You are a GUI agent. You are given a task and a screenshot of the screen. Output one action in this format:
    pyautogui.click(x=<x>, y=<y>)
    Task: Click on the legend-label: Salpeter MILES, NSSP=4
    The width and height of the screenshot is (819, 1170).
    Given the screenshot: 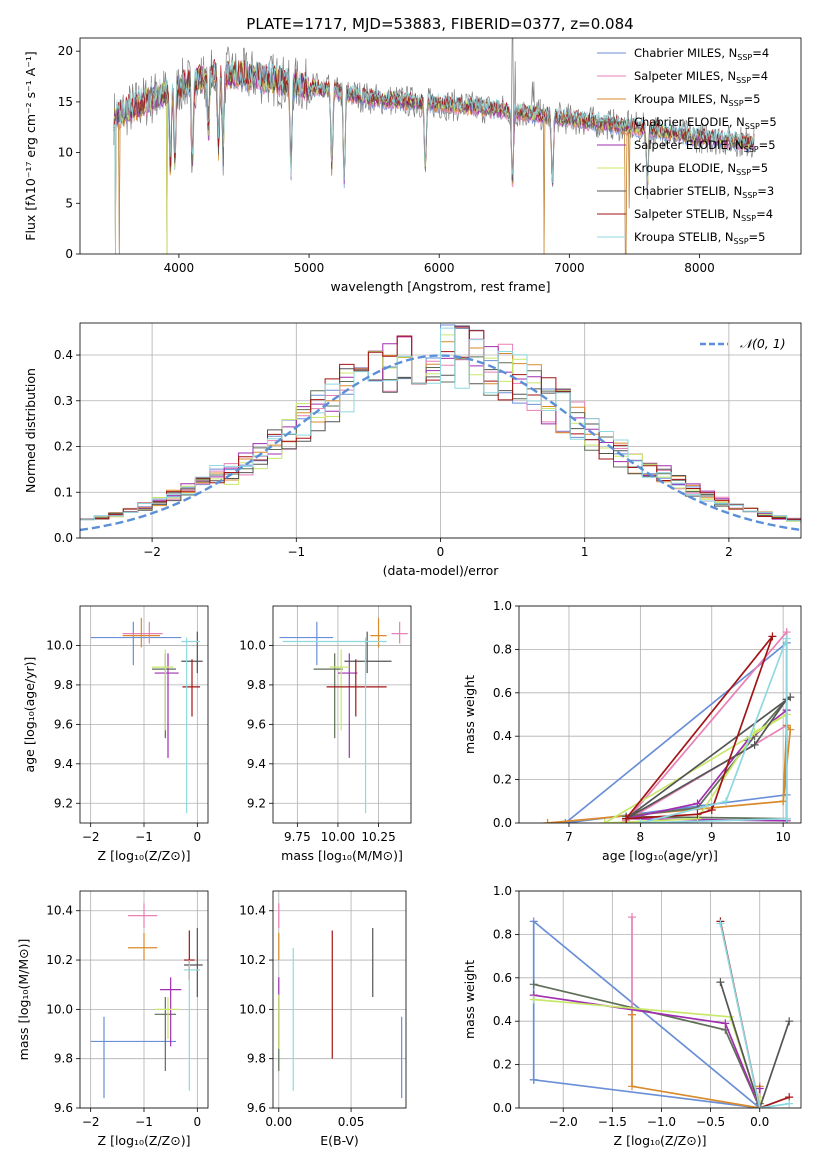 What is the action you would take?
    pyautogui.click(x=701, y=77)
    